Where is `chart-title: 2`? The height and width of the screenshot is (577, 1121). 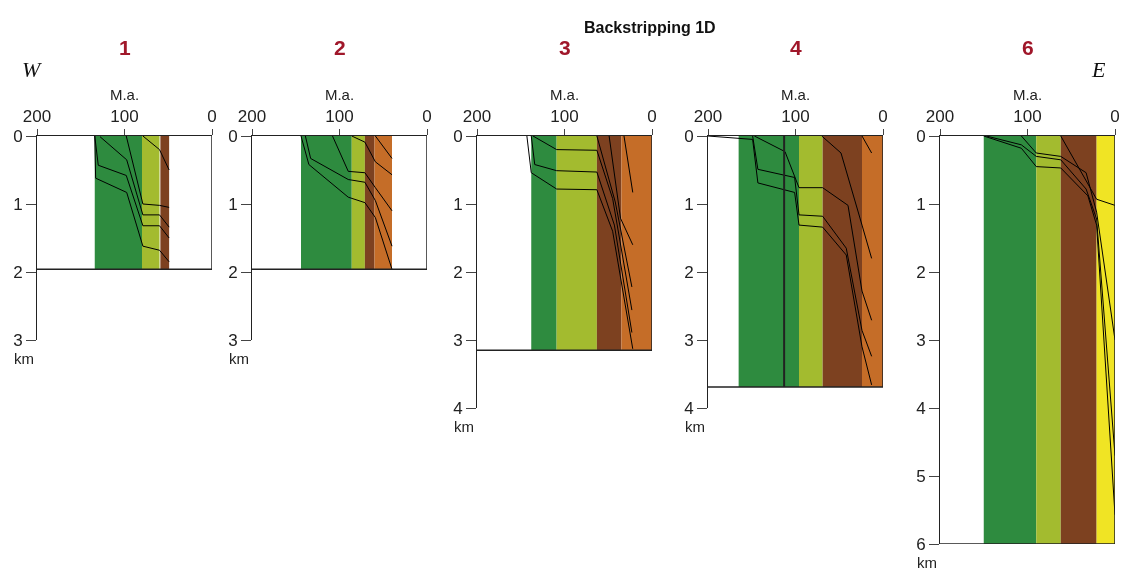 chart-title: 2 is located at coordinates (340, 47).